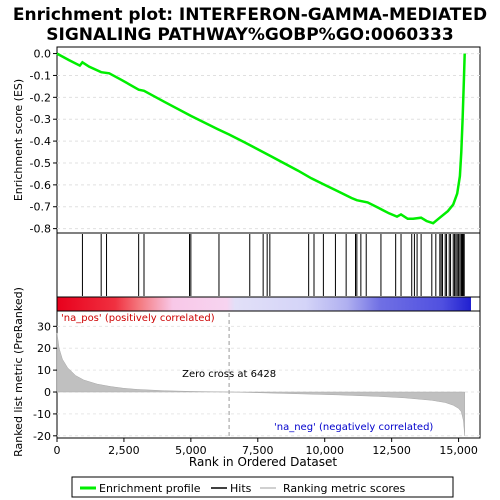 The height and width of the screenshot is (500, 500). I want to click on rank-xtick-label: 10,000, so click(324, 450).